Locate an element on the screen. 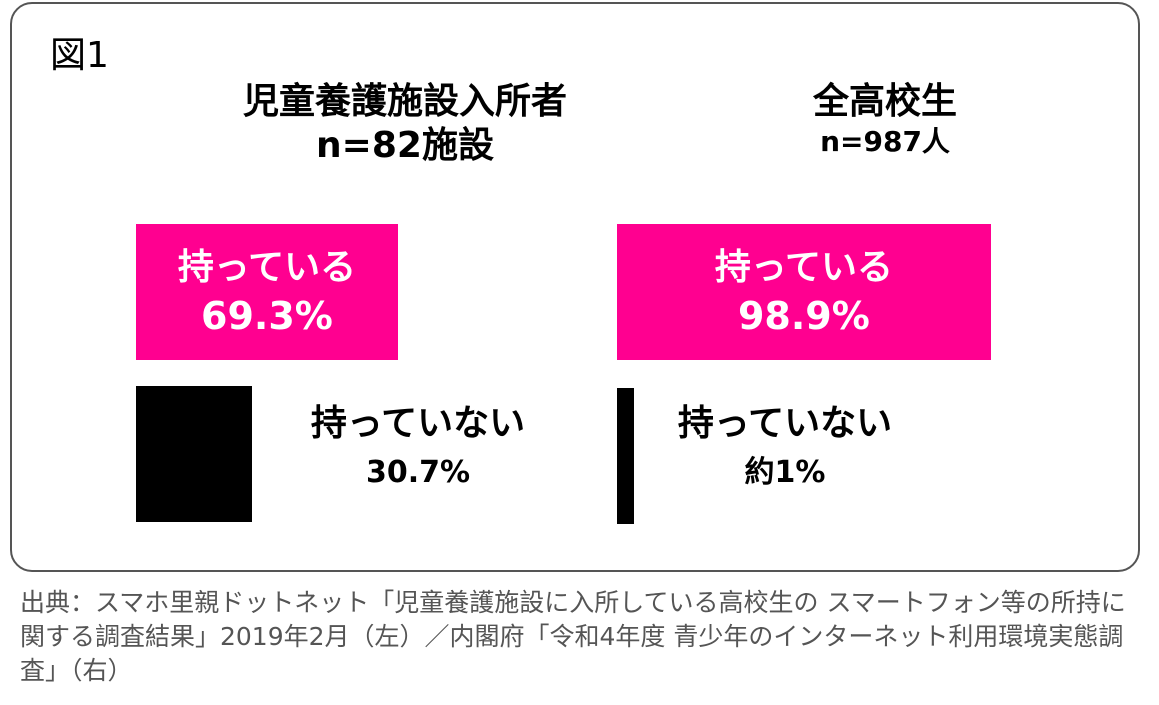 The height and width of the screenshot is (705, 1159). right-have-label: 持っている is located at coordinates (804, 267).